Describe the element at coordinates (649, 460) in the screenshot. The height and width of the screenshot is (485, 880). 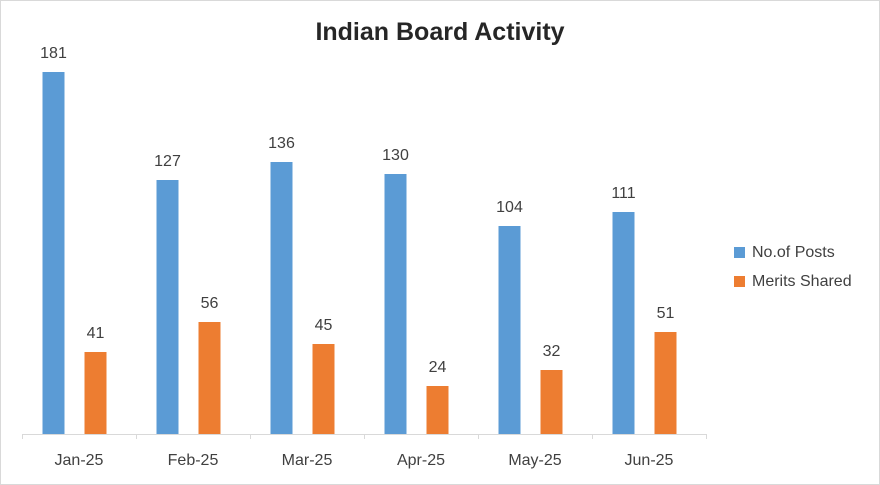
I see `x-tick-label: Jun-25` at that location.